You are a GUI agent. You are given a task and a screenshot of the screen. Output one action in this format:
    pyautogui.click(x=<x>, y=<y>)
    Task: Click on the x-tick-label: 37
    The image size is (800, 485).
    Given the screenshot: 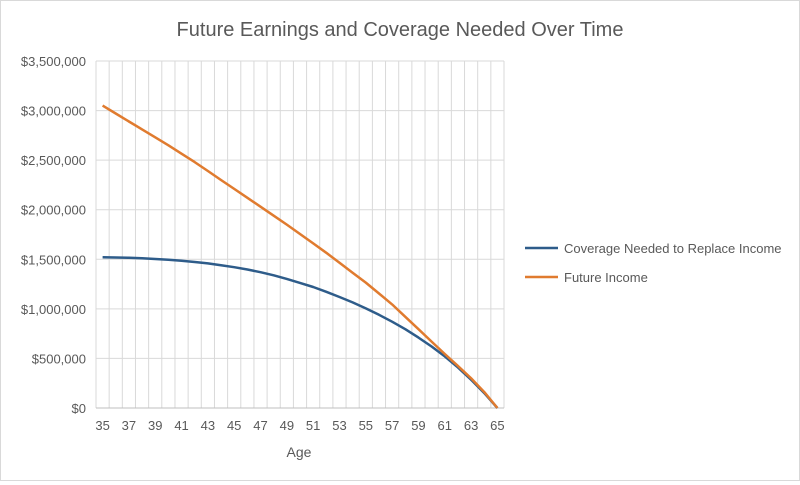 What is the action you would take?
    pyautogui.click(x=129, y=425)
    